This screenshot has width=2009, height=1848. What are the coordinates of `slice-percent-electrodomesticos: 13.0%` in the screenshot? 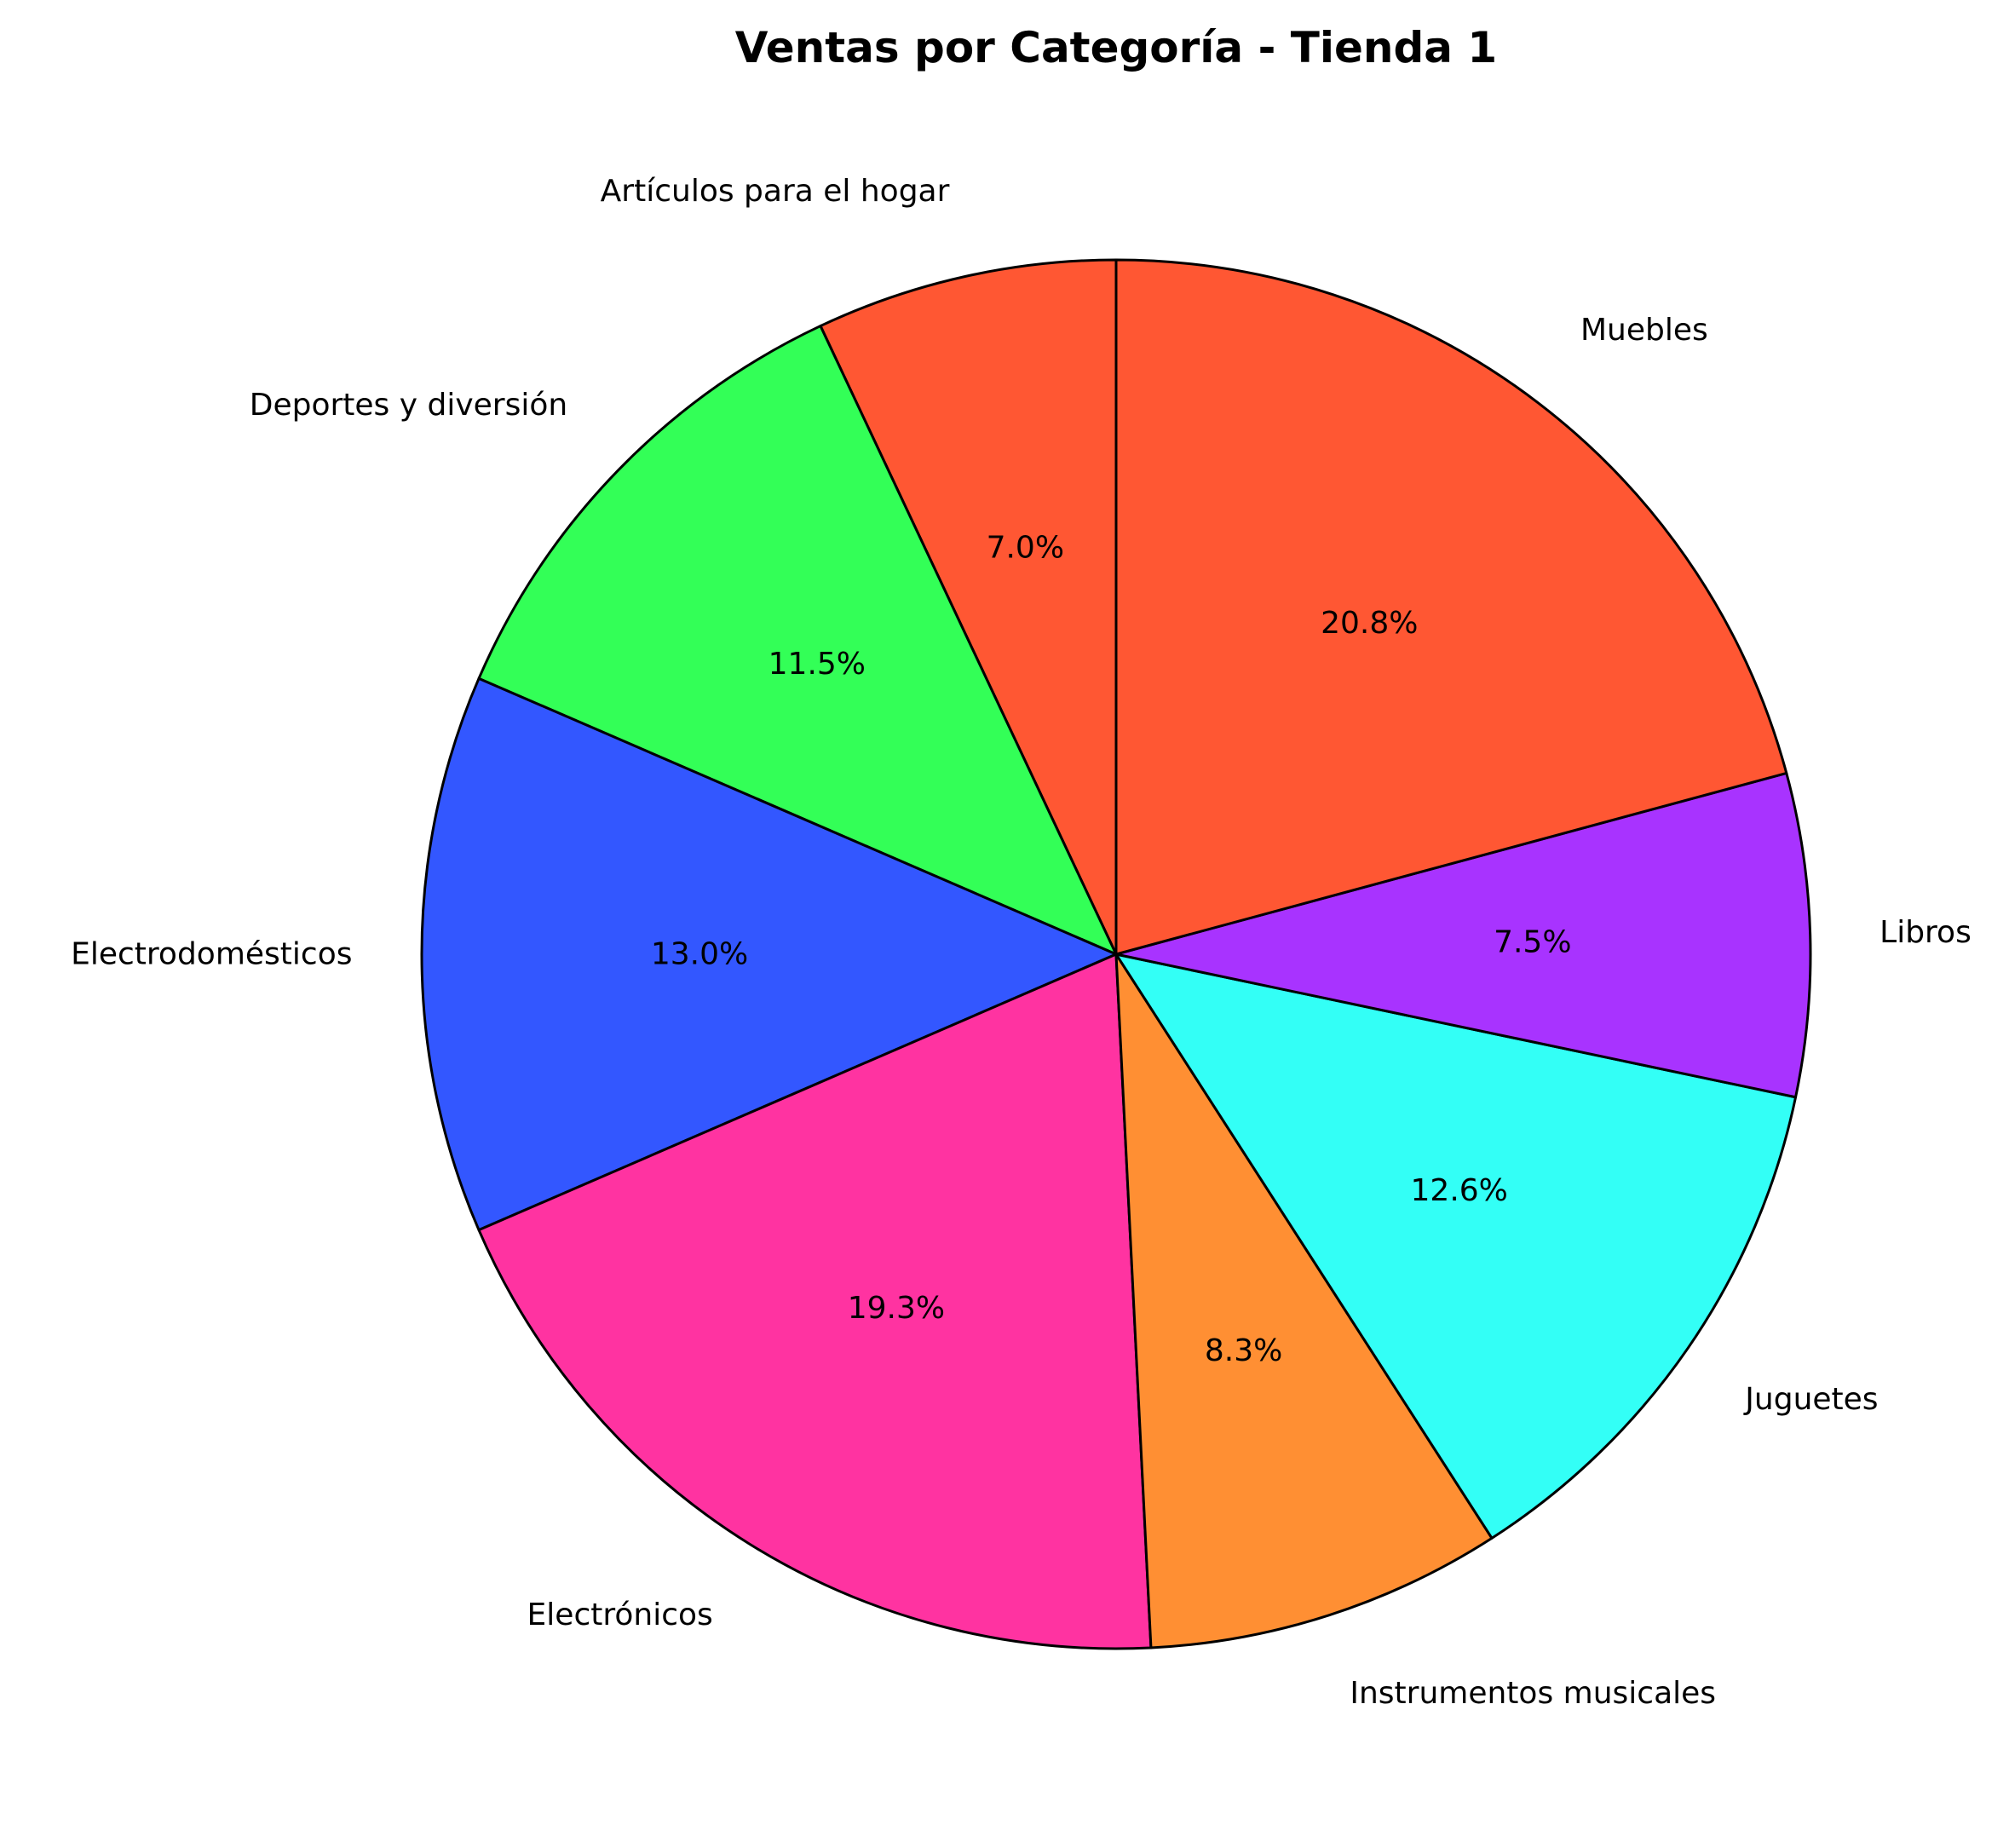 It's located at (699, 954).